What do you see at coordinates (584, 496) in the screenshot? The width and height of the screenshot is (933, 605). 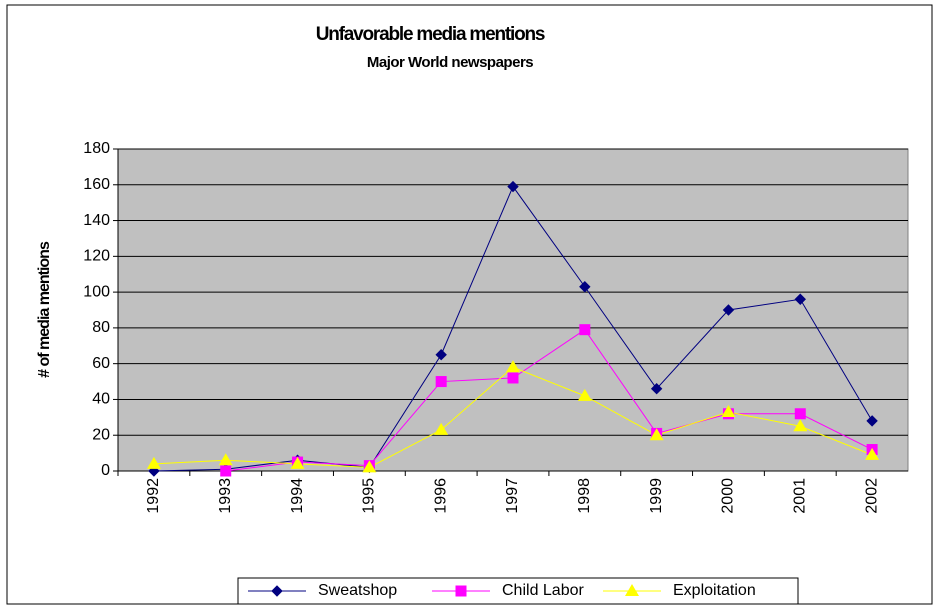 I see `x-tick-label: 1998` at bounding box center [584, 496].